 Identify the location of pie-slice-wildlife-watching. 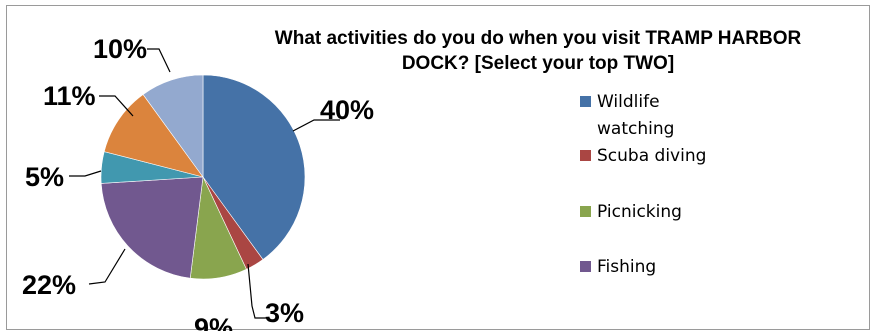
(254, 167).